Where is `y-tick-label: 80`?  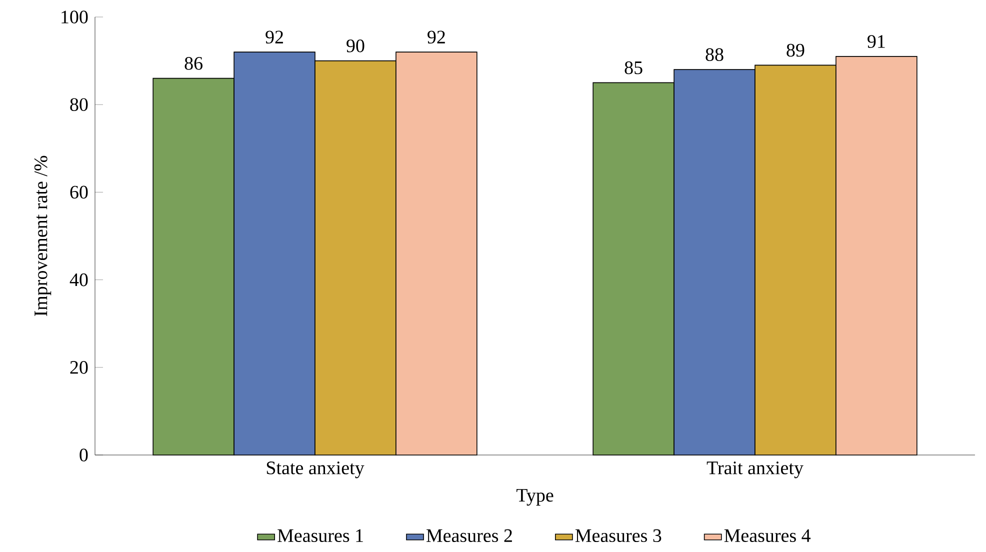
y-tick-label: 80 is located at coordinates (79, 105).